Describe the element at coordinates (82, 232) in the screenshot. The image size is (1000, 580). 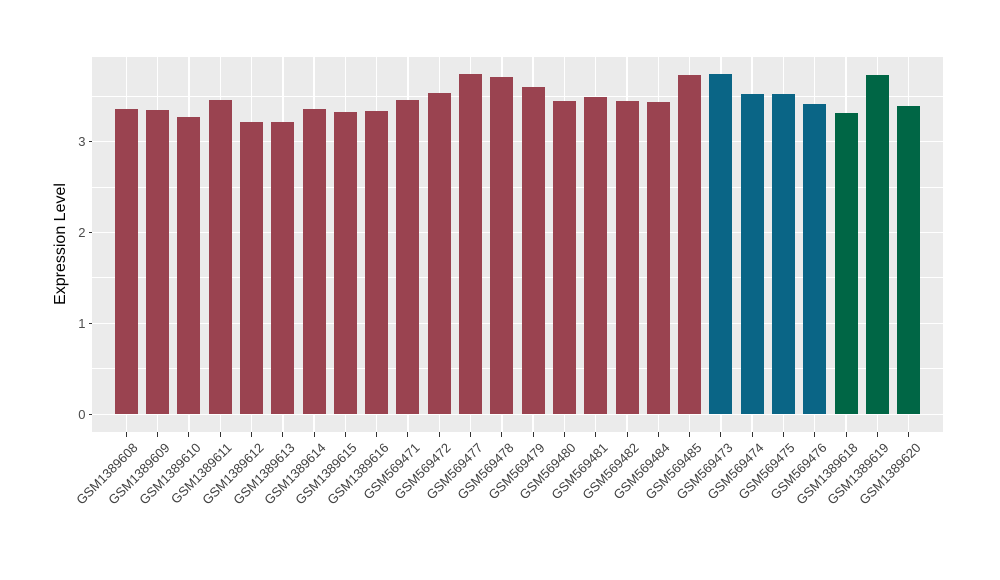
I see `y-tick-label: 2` at that location.